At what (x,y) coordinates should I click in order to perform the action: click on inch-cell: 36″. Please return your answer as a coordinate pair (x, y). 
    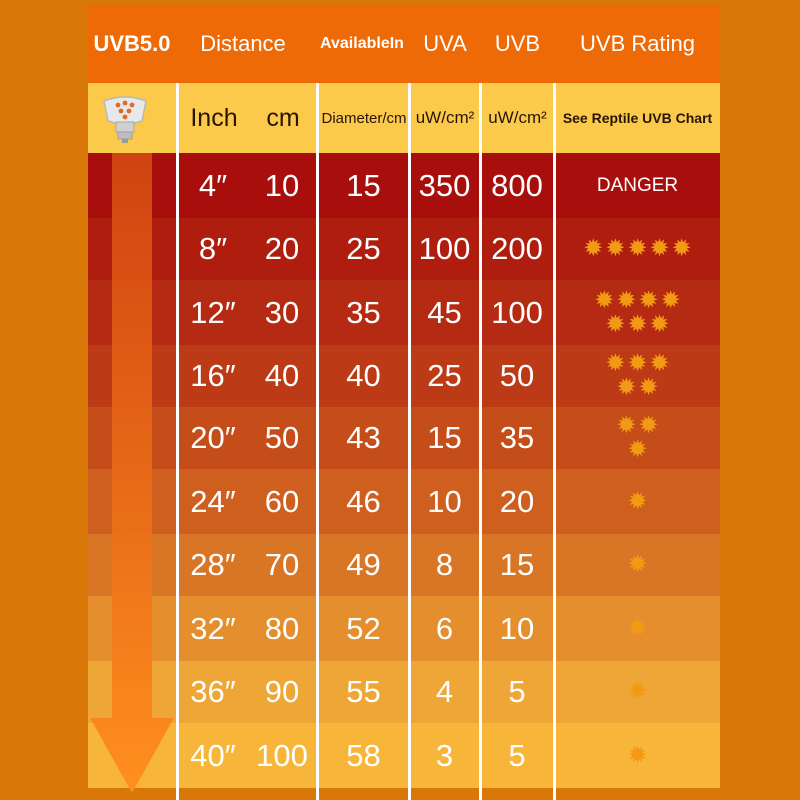
    Looking at the image, I should click on (213, 691).